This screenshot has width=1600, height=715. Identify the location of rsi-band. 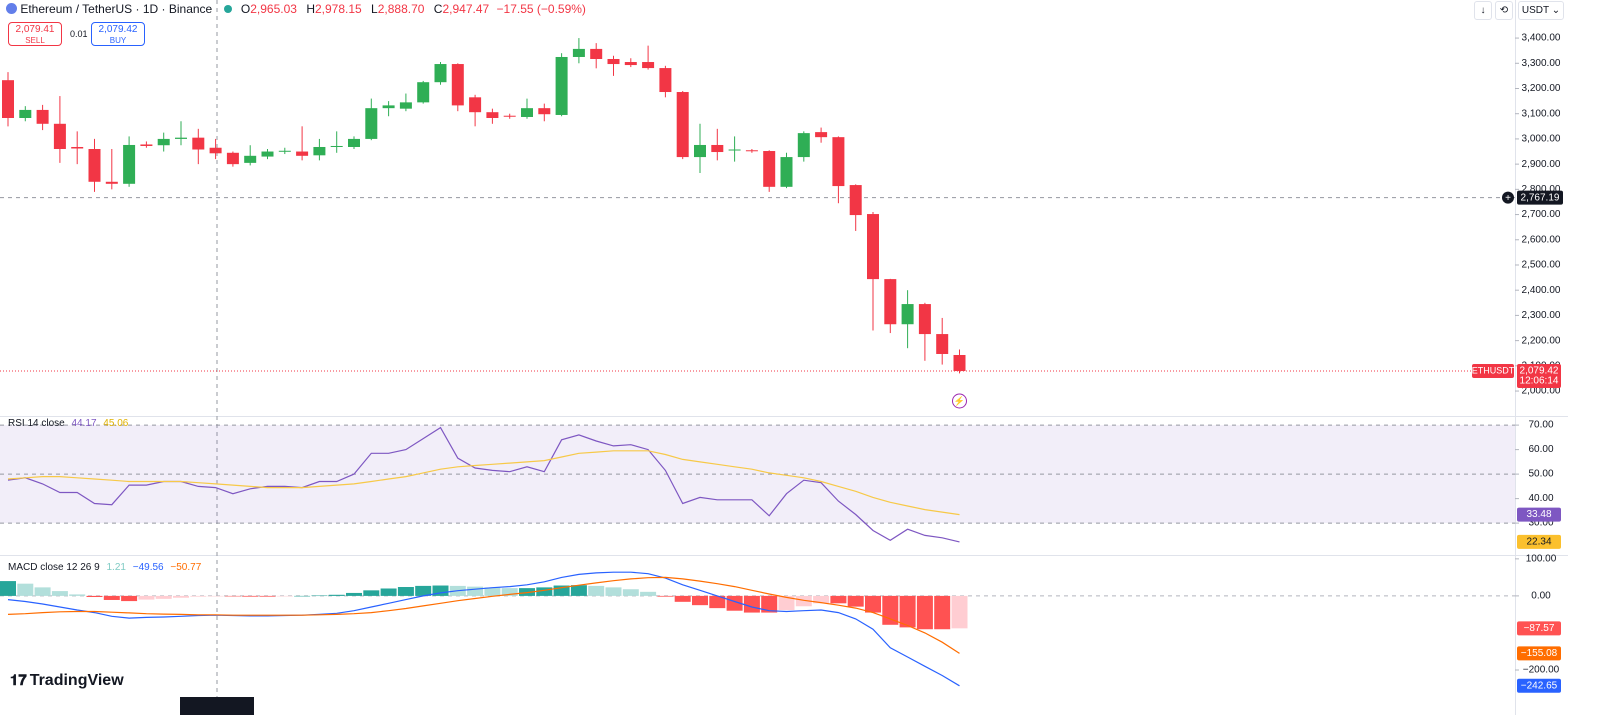
(757, 474).